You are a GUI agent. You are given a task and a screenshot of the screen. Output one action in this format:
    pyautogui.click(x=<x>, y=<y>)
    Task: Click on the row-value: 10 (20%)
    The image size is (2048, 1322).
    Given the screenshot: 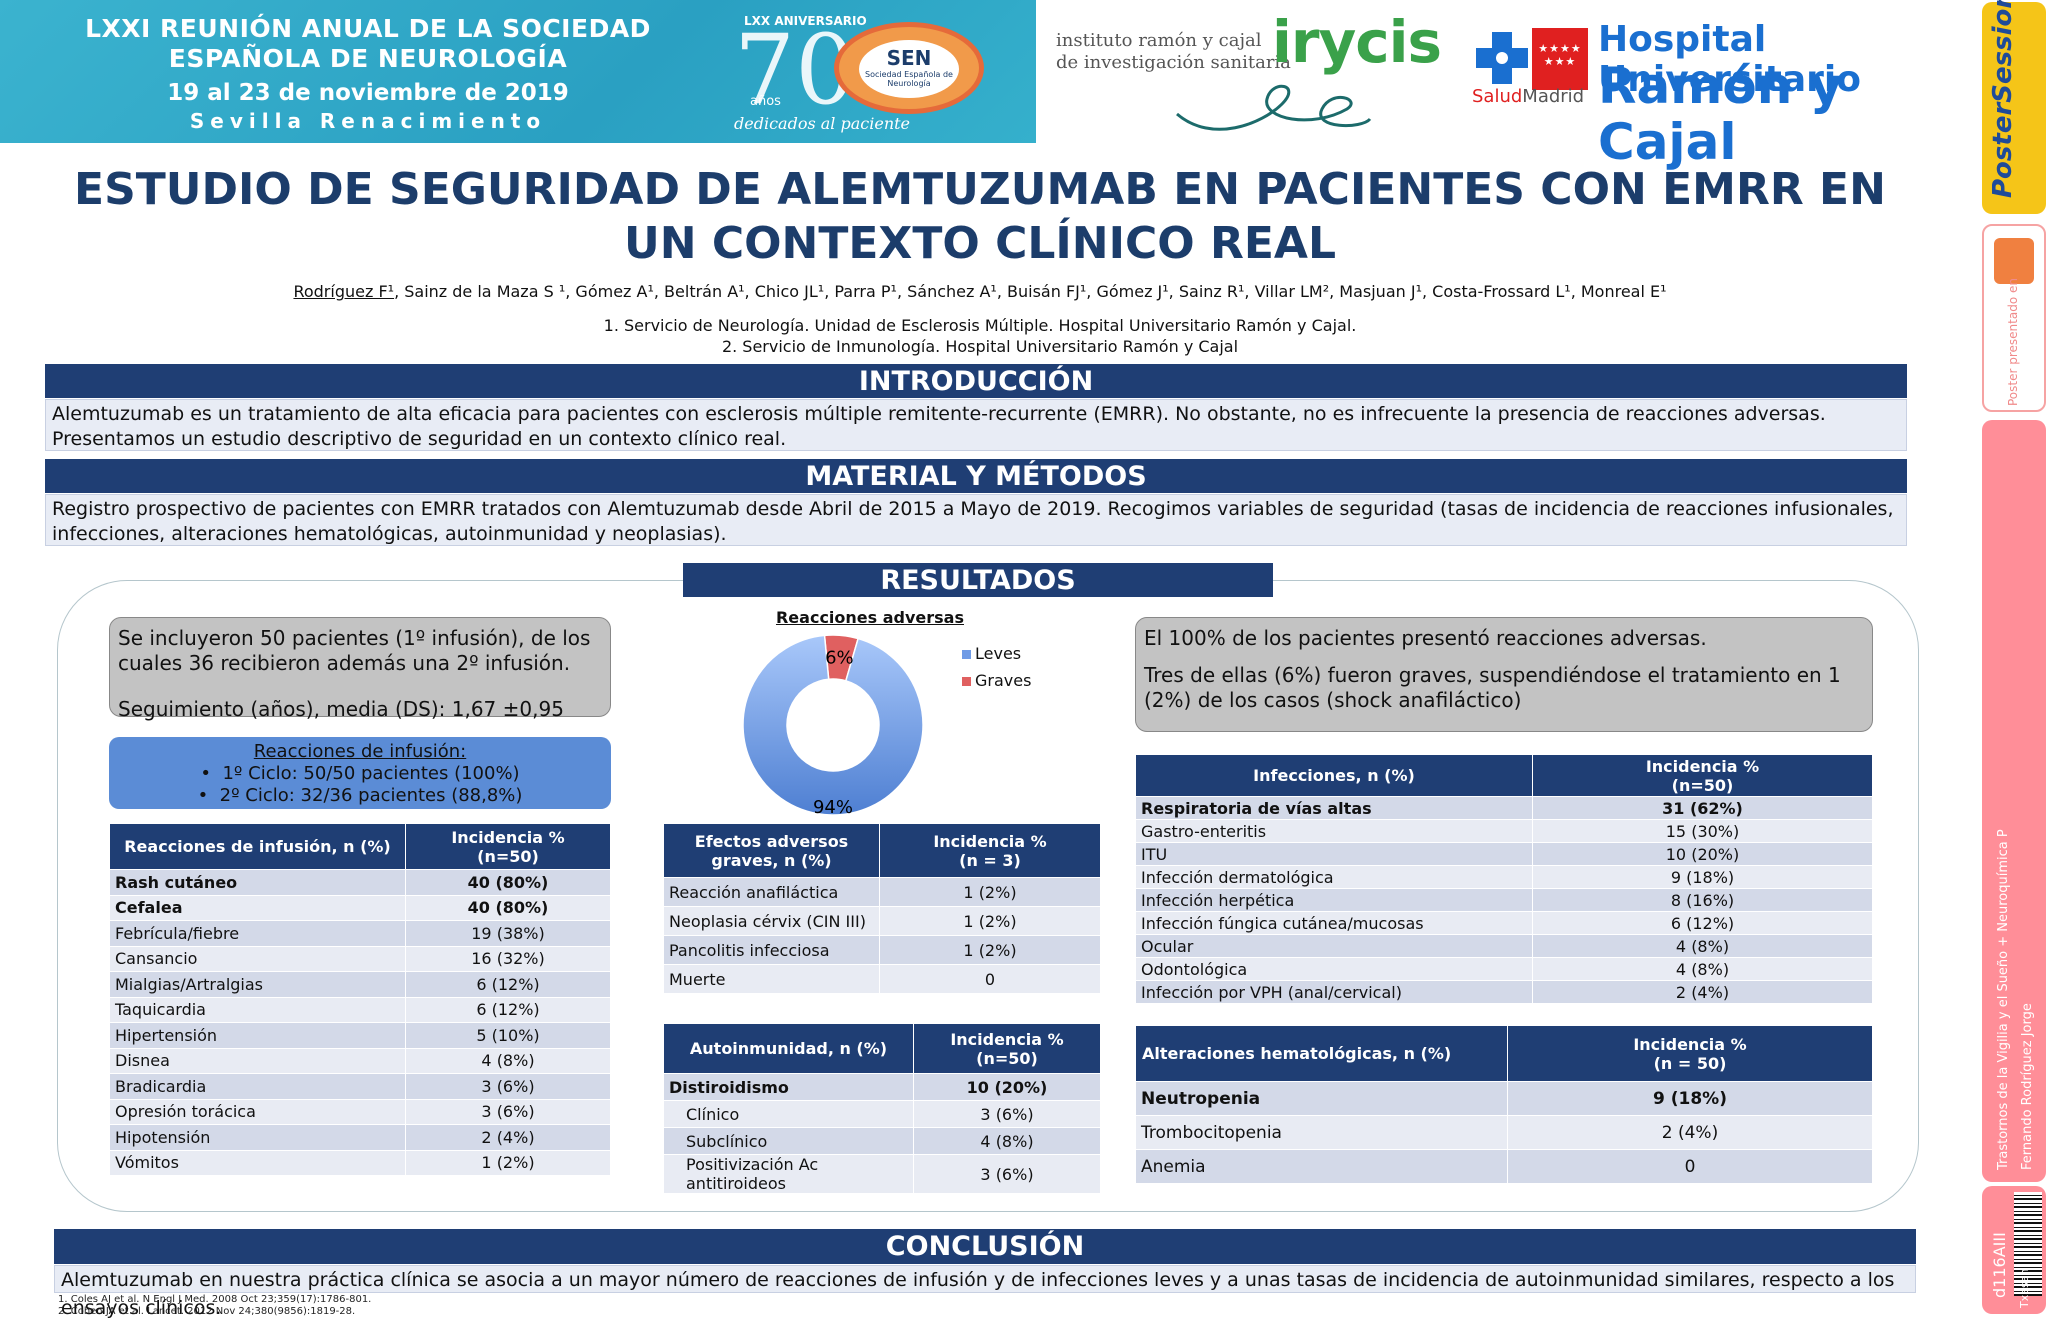 What is the action you would take?
    pyautogui.click(x=1007, y=1087)
    